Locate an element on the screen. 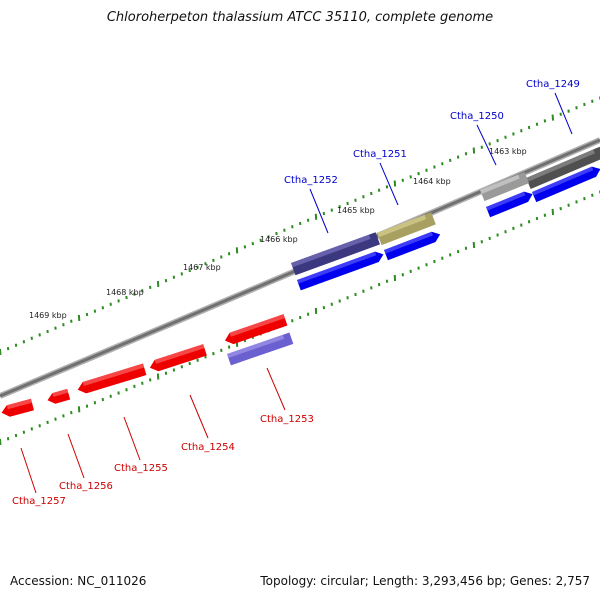 The height and width of the screenshot is (600, 600). gene-arrow-ctha-1249-highlight is located at coordinates (560, 165).